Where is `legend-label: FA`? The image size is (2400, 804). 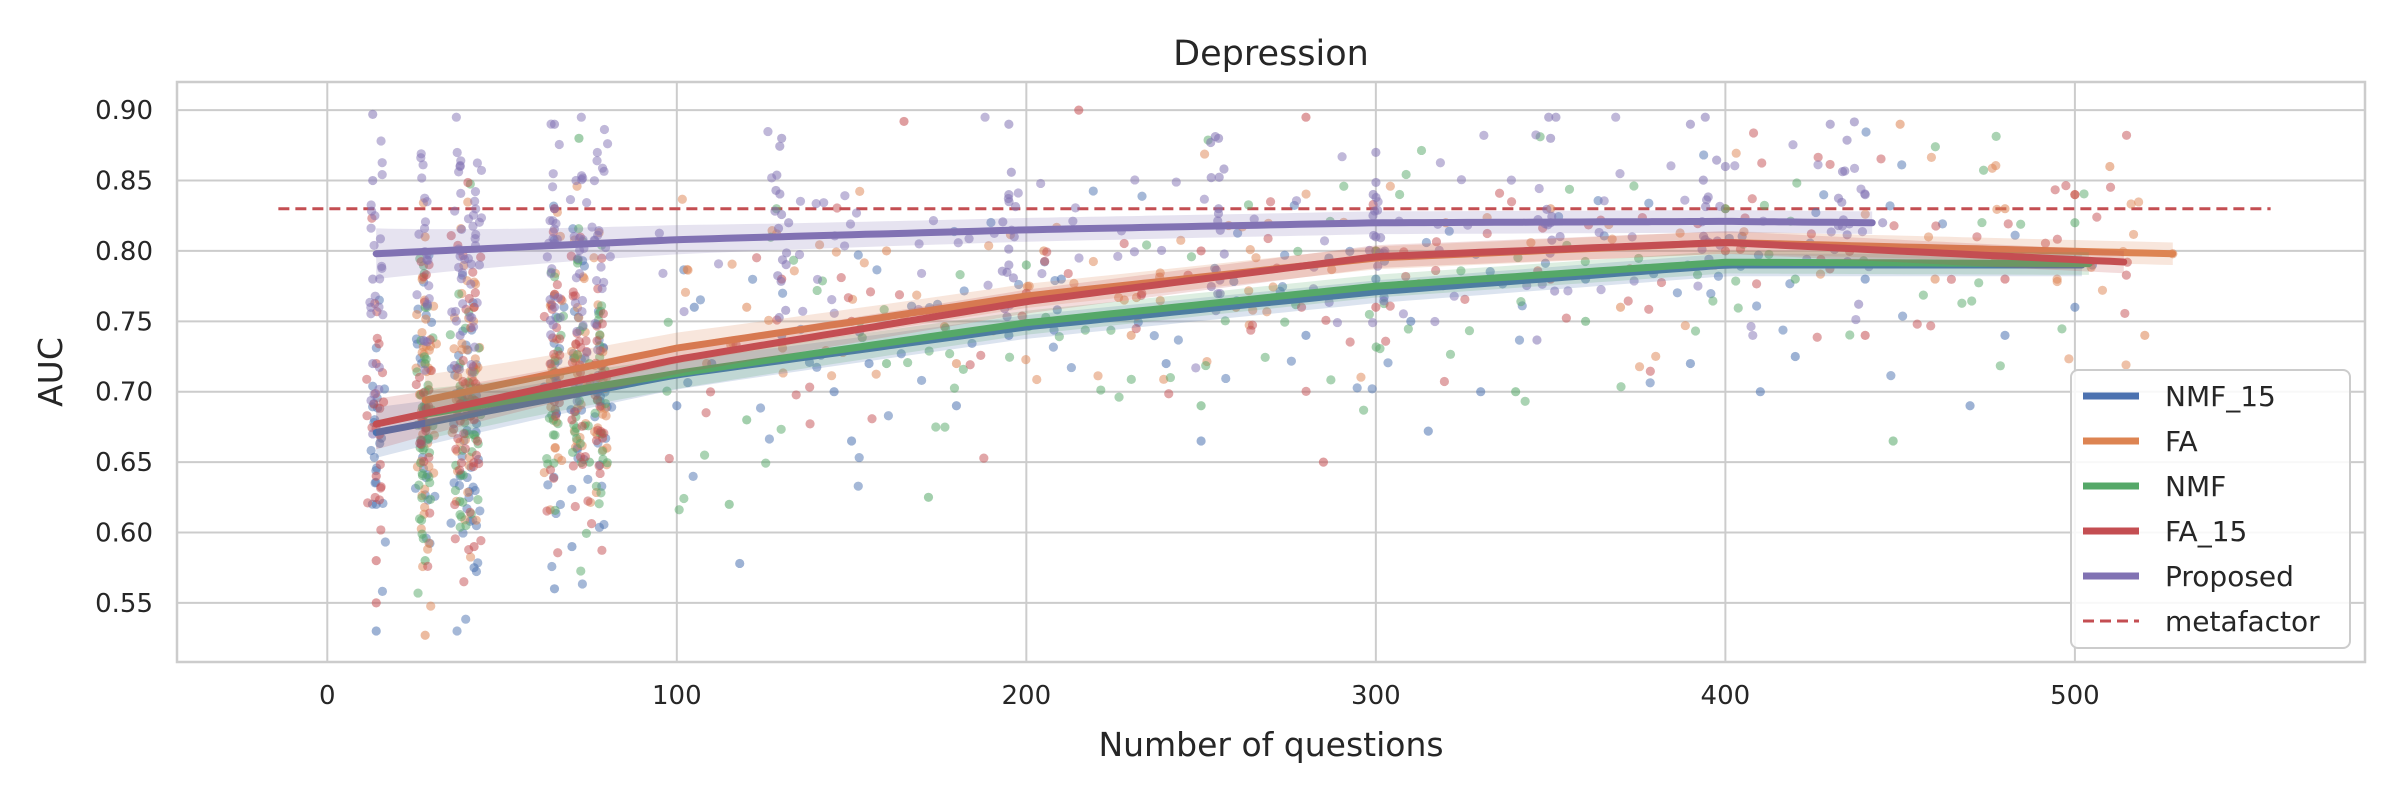 legend-label: FA is located at coordinates (2181, 441).